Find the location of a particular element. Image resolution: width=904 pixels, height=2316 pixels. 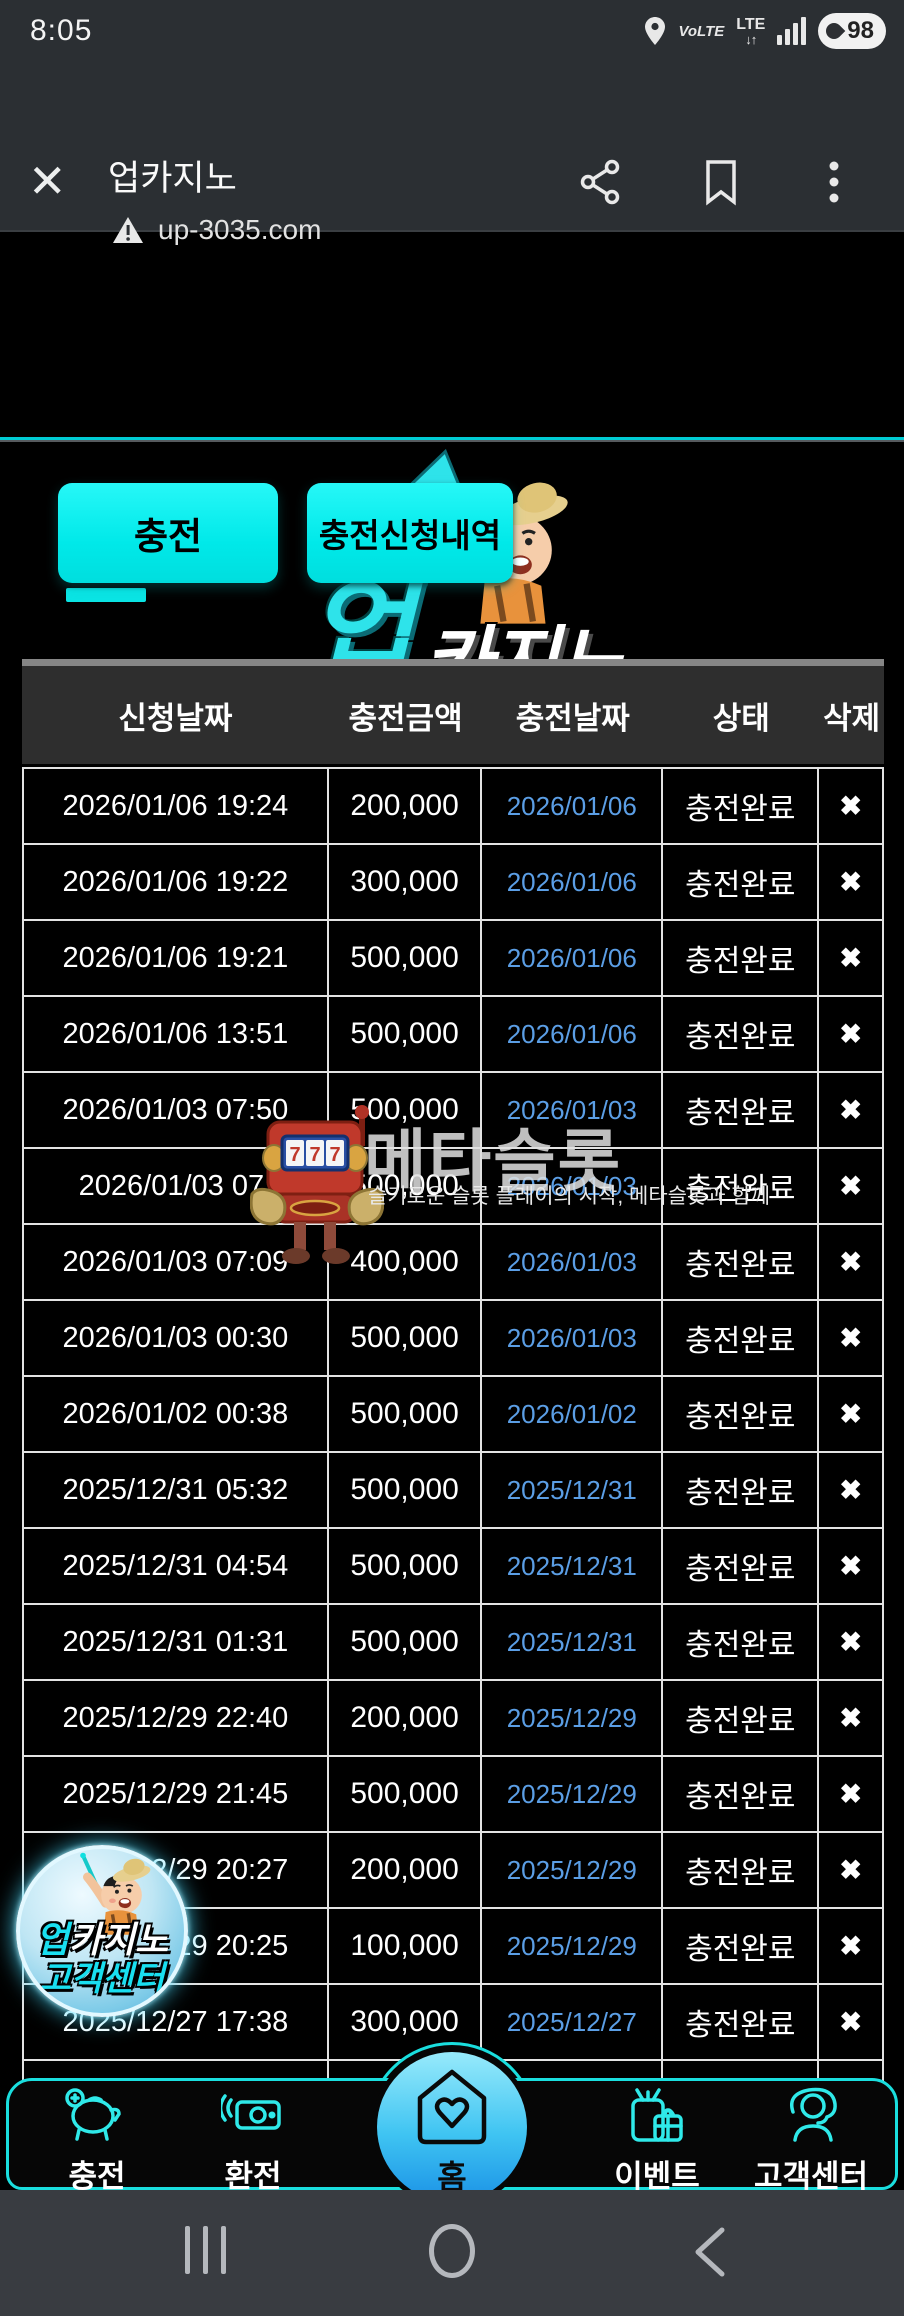

request-date-cell: 2026/01/03 00:30 is located at coordinates (175, 1338).